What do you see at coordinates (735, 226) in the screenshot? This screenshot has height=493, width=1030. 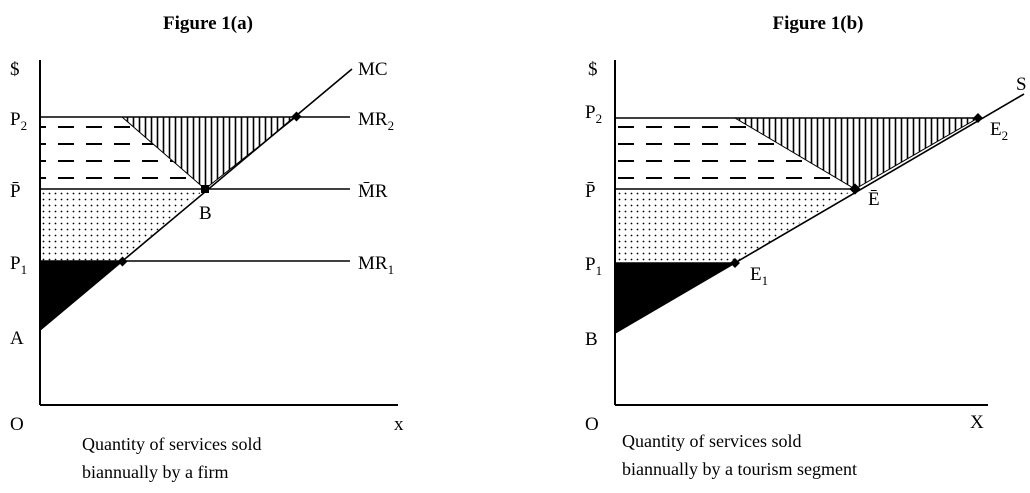 I see `figure-b-dotted-region` at bounding box center [735, 226].